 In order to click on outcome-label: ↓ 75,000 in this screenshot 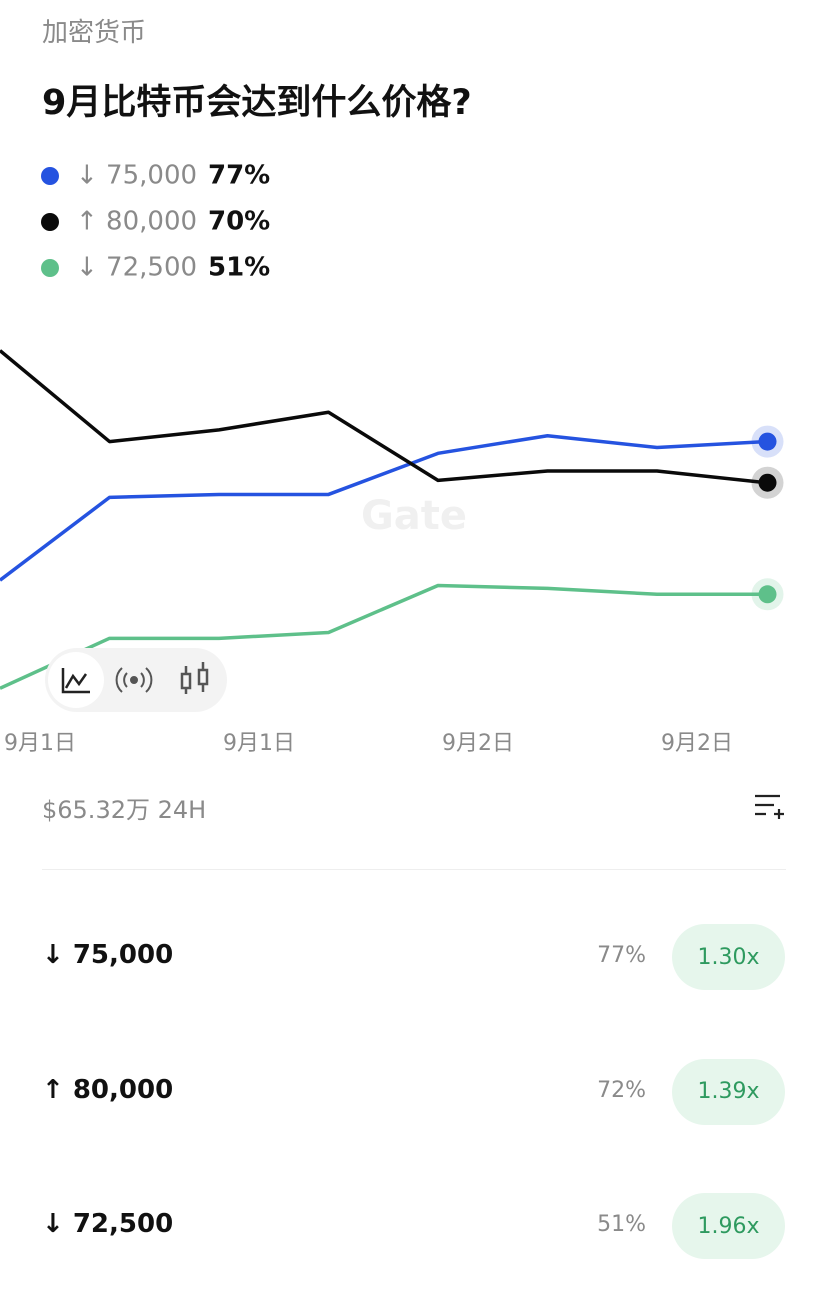, I will do `click(108, 955)`.